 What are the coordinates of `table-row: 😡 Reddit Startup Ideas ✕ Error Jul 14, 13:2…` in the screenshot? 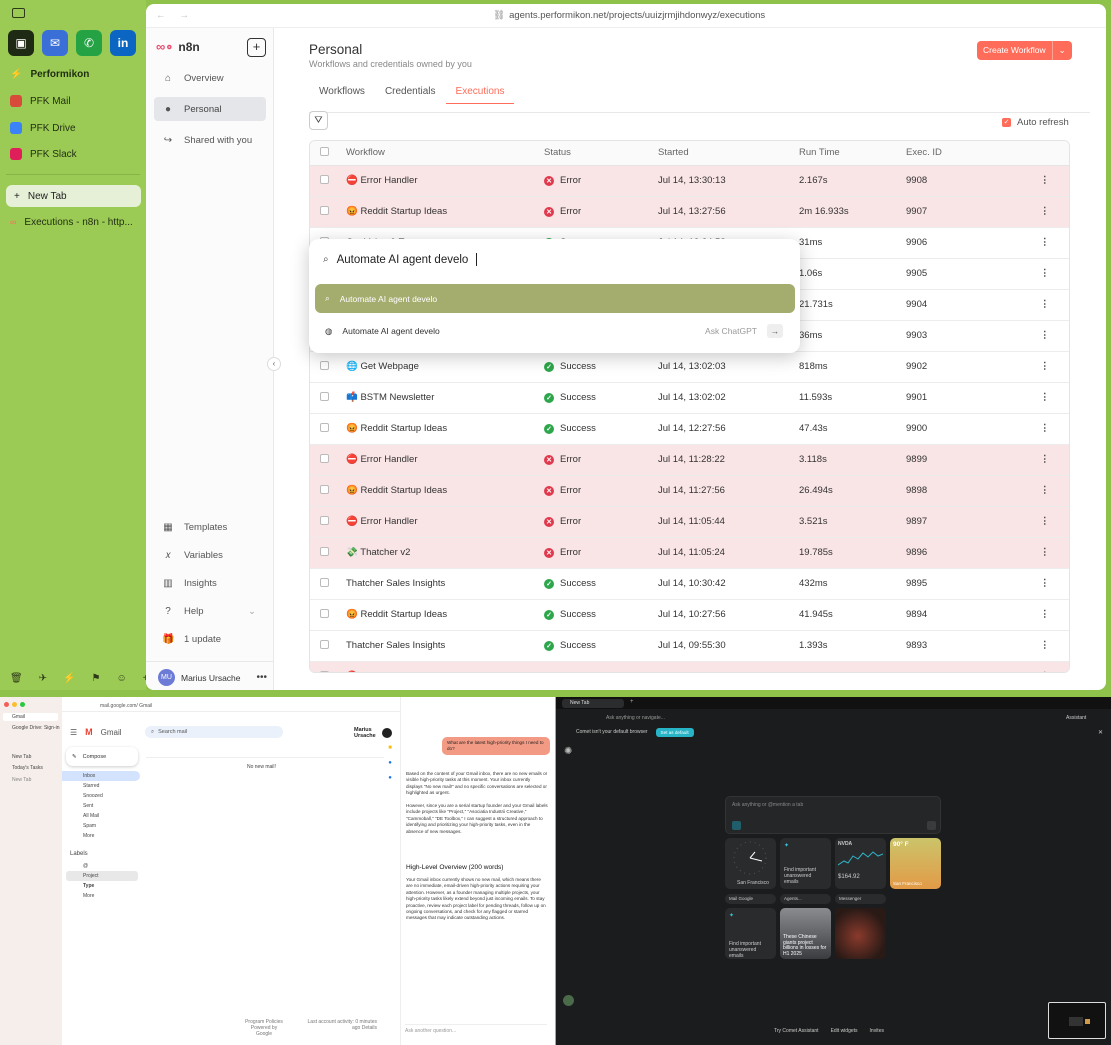 It's located at (689, 212).